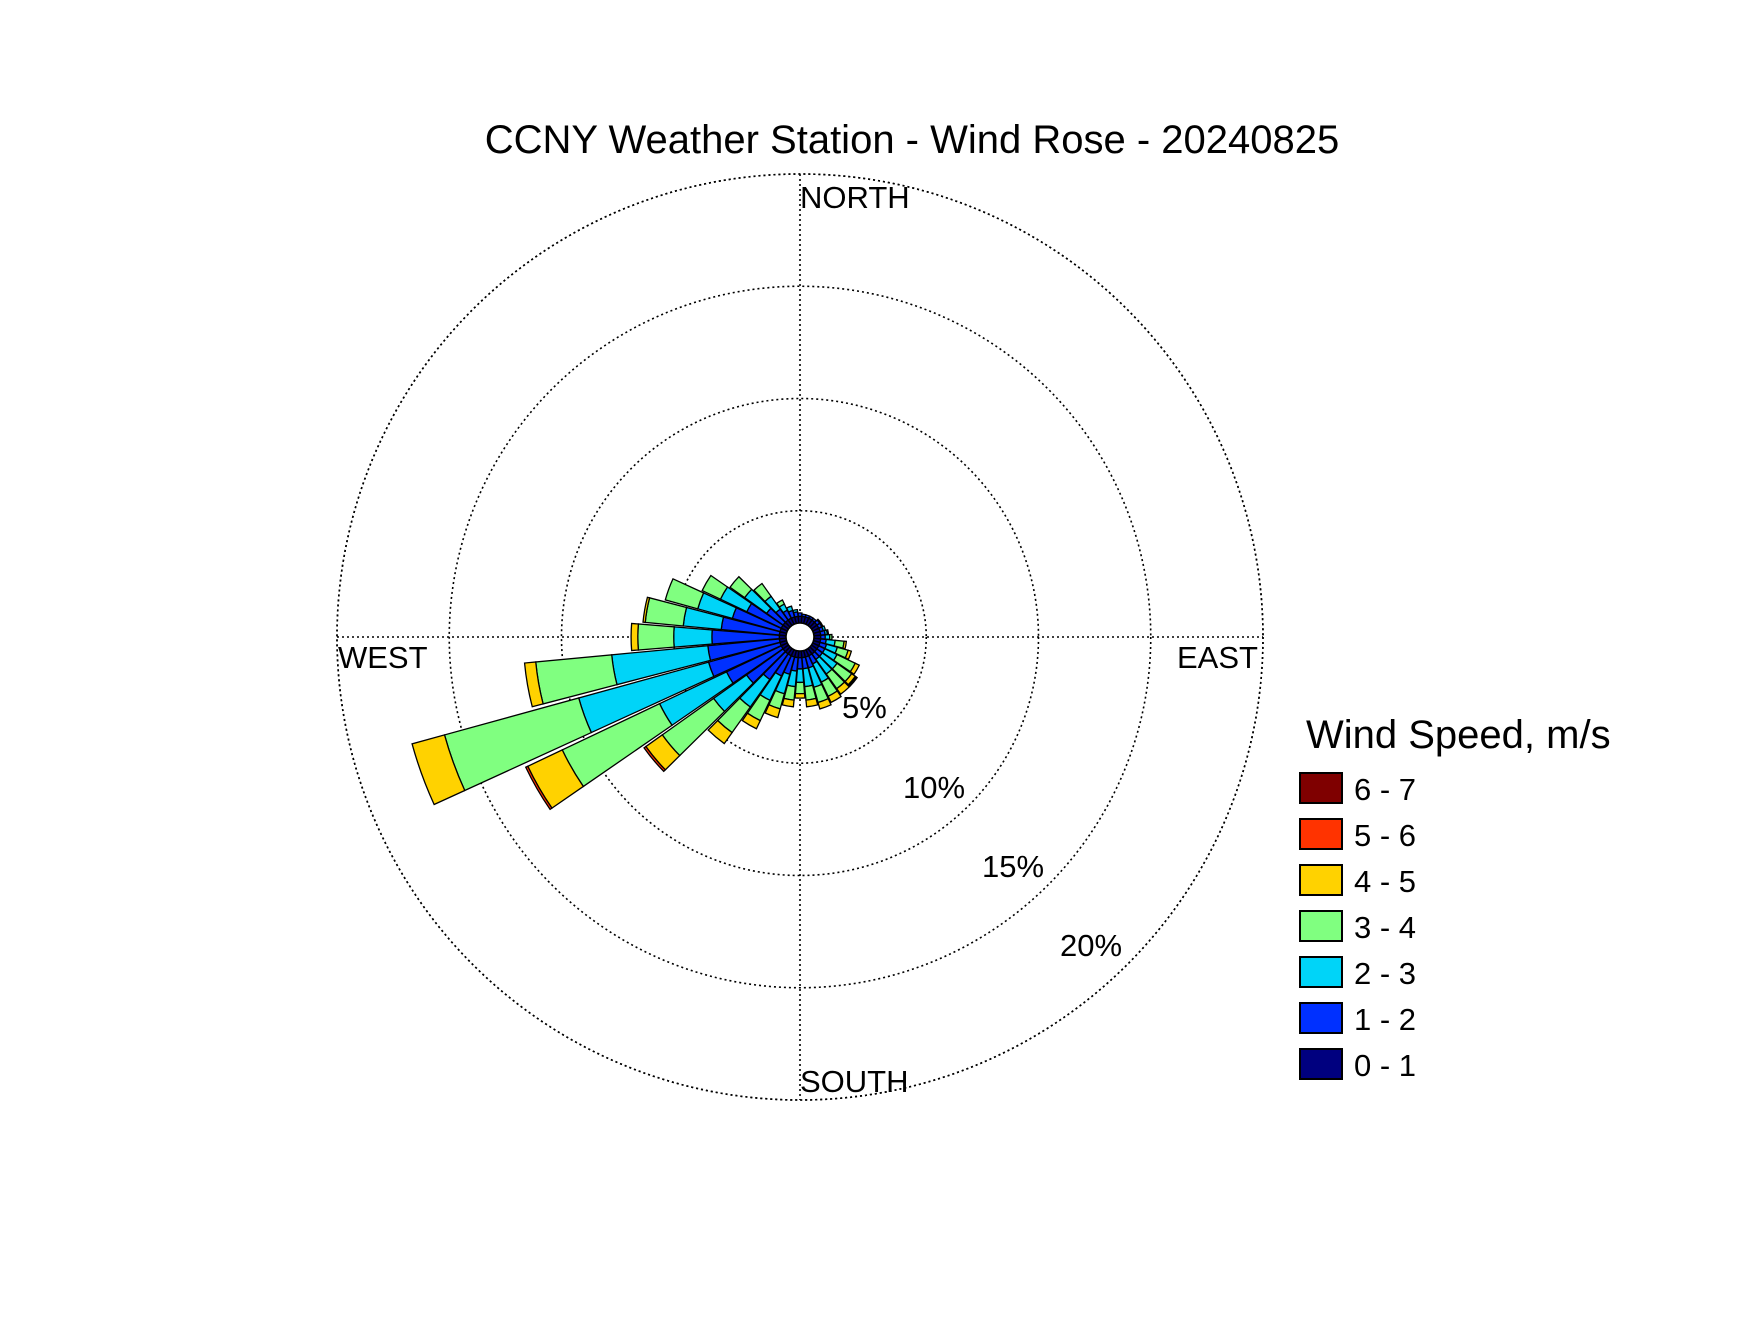  Describe the element at coordinates (854, 1081) in the screenshot. I see `south-label: SOUTH` at that location.